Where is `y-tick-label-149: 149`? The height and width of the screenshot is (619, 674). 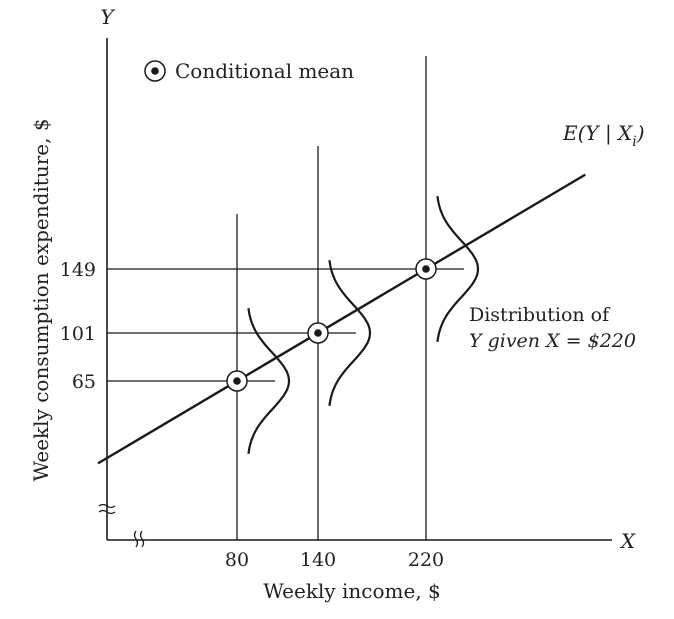 y-tick-label-149: 149 is located at coordinates (78, 270).